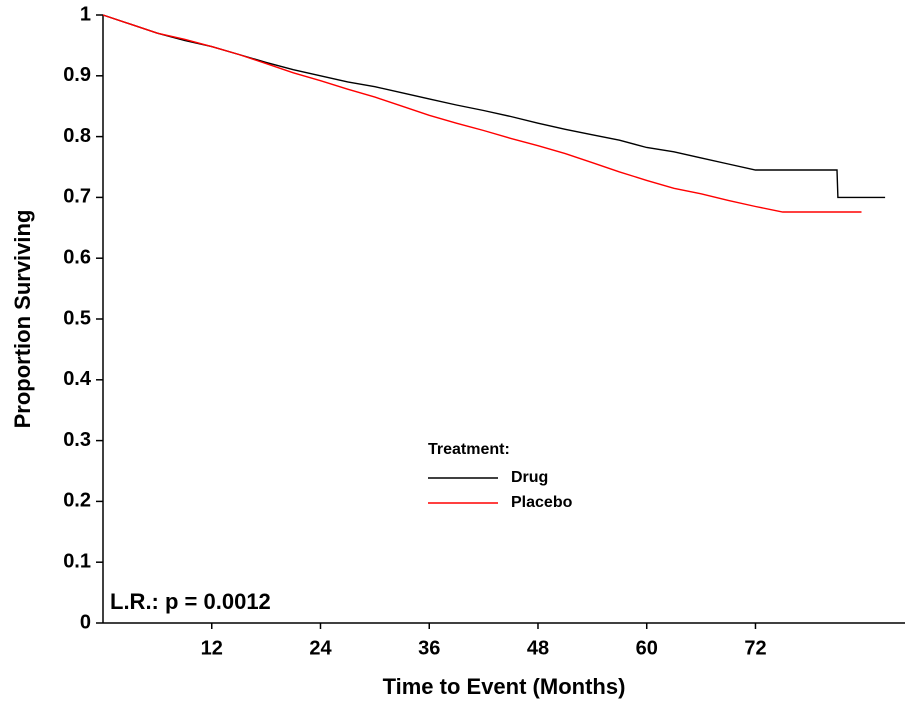  What do you see at coordinates (212, 648) in the screenshot?
I see `x-tick-label: 12` at bounding box center [212, 648].